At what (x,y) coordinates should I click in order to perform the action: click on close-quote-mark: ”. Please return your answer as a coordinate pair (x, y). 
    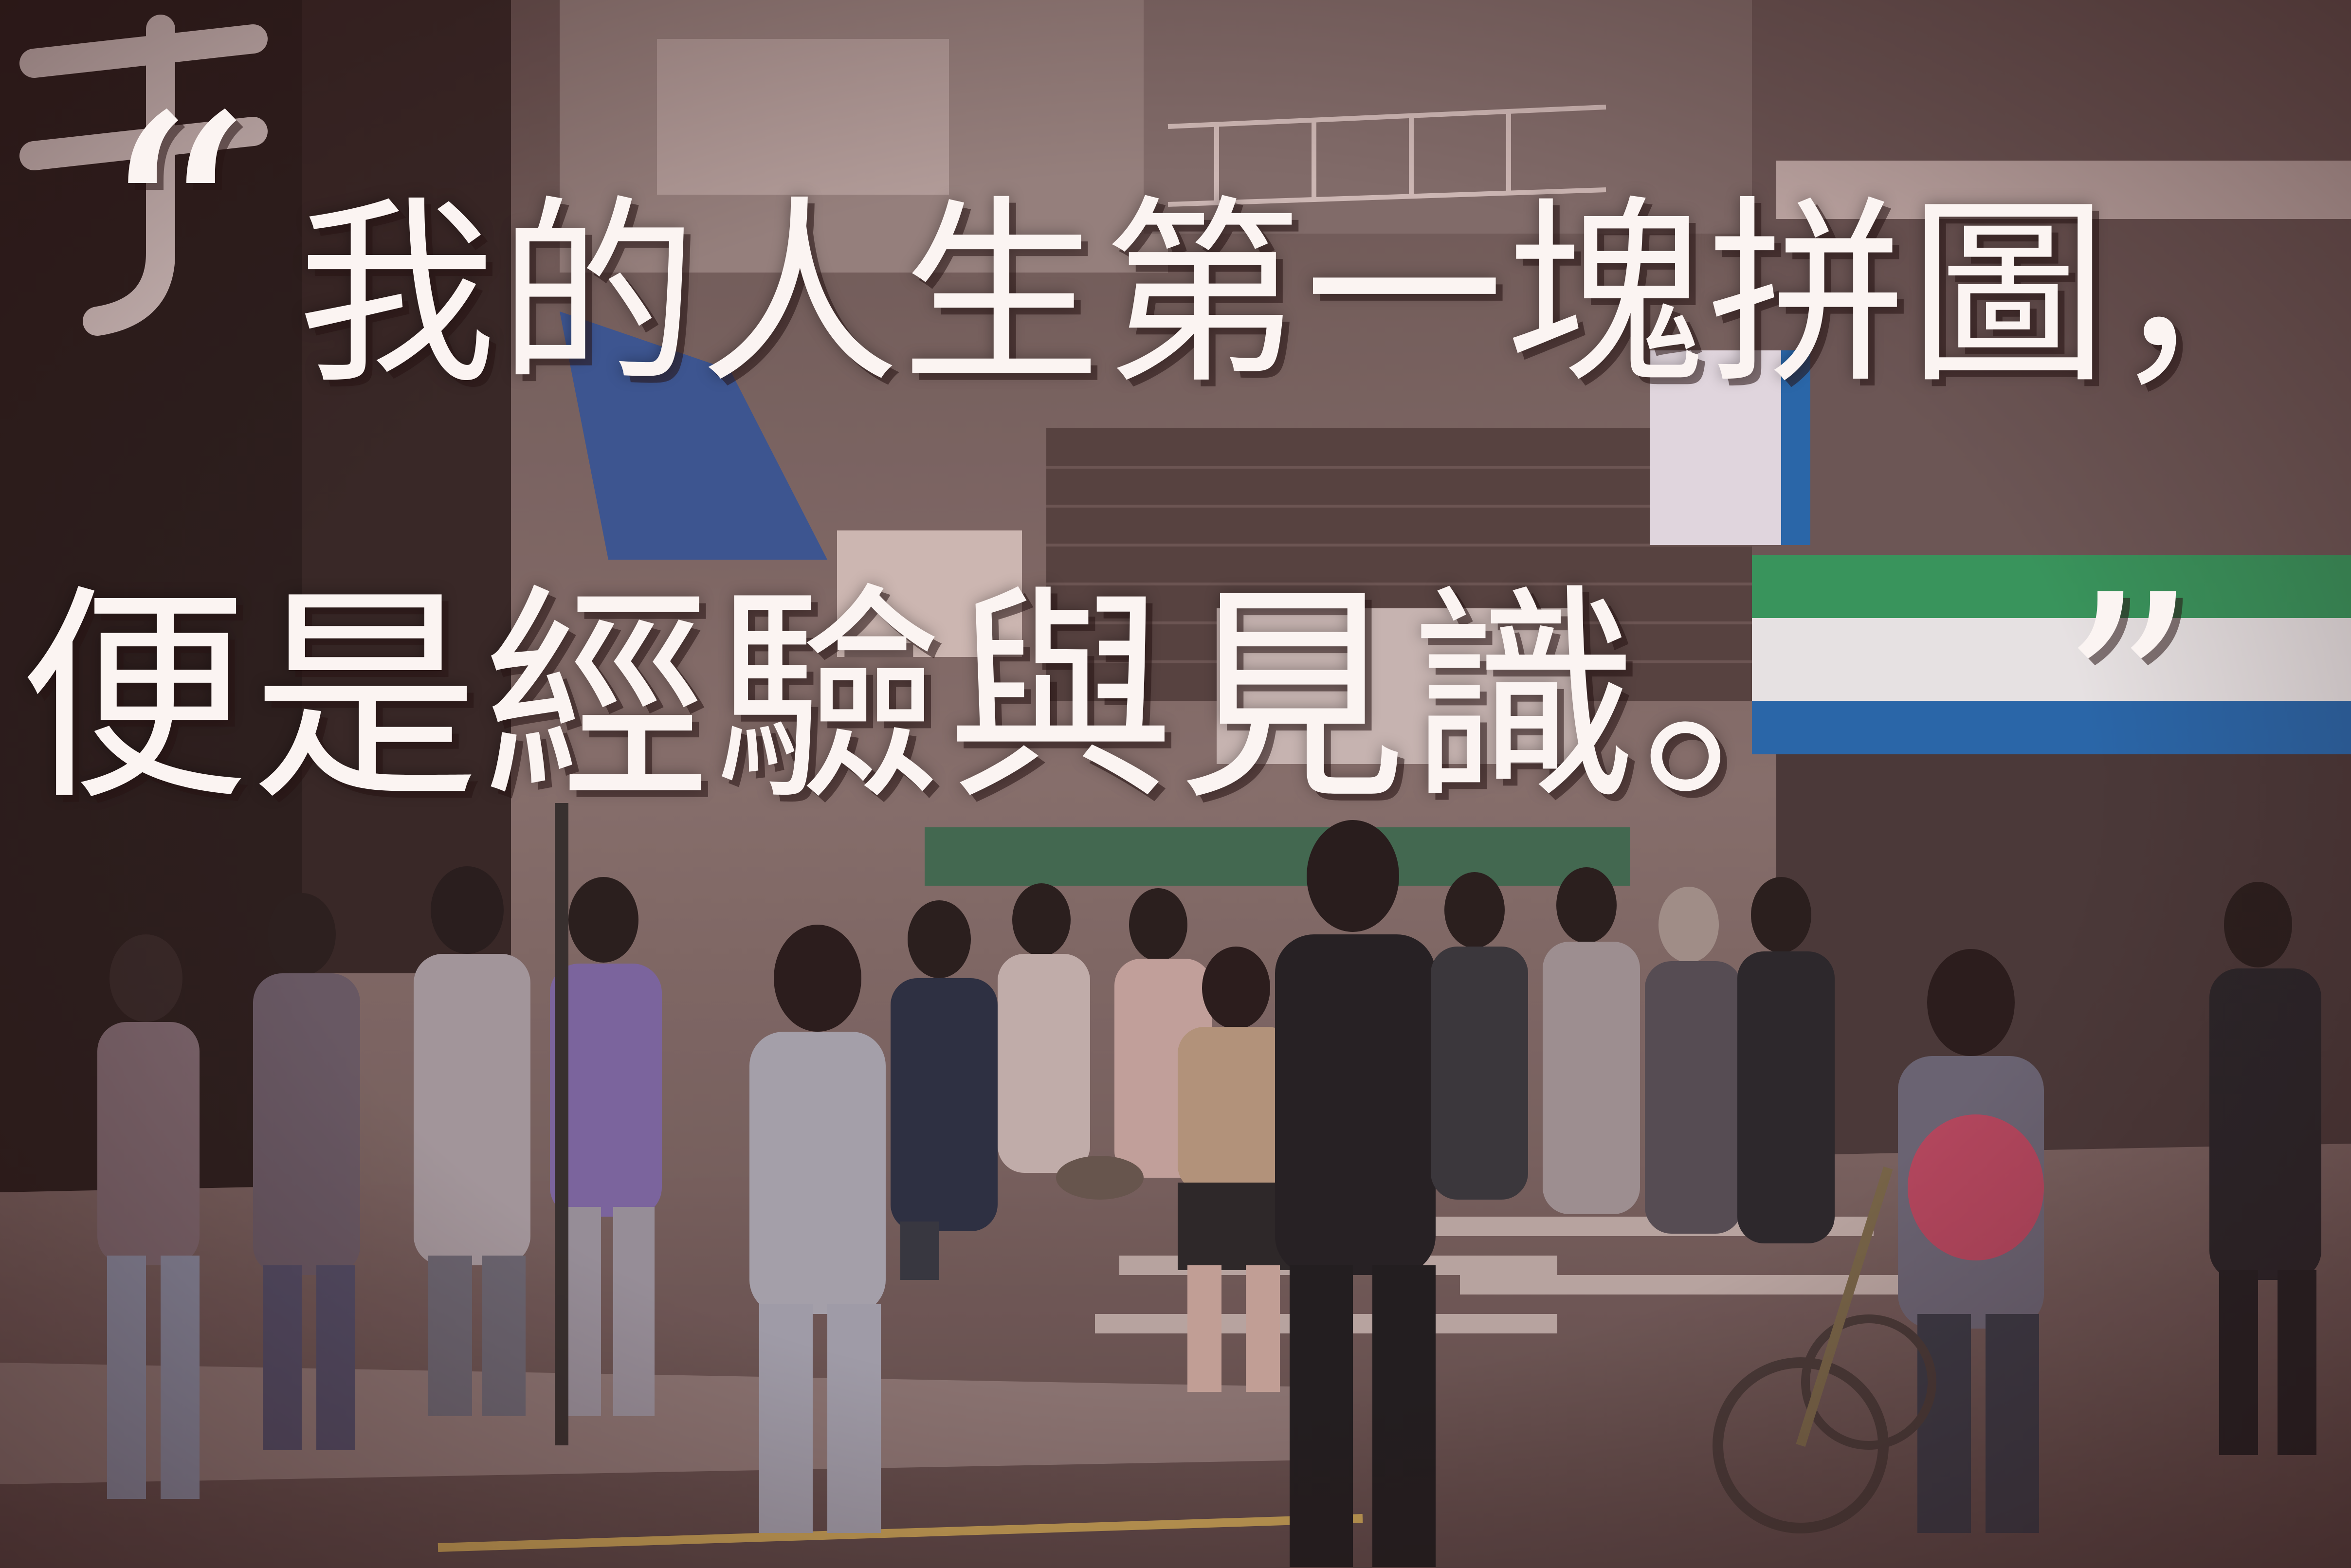
    Looking at the image, I should click on (2128, 696).